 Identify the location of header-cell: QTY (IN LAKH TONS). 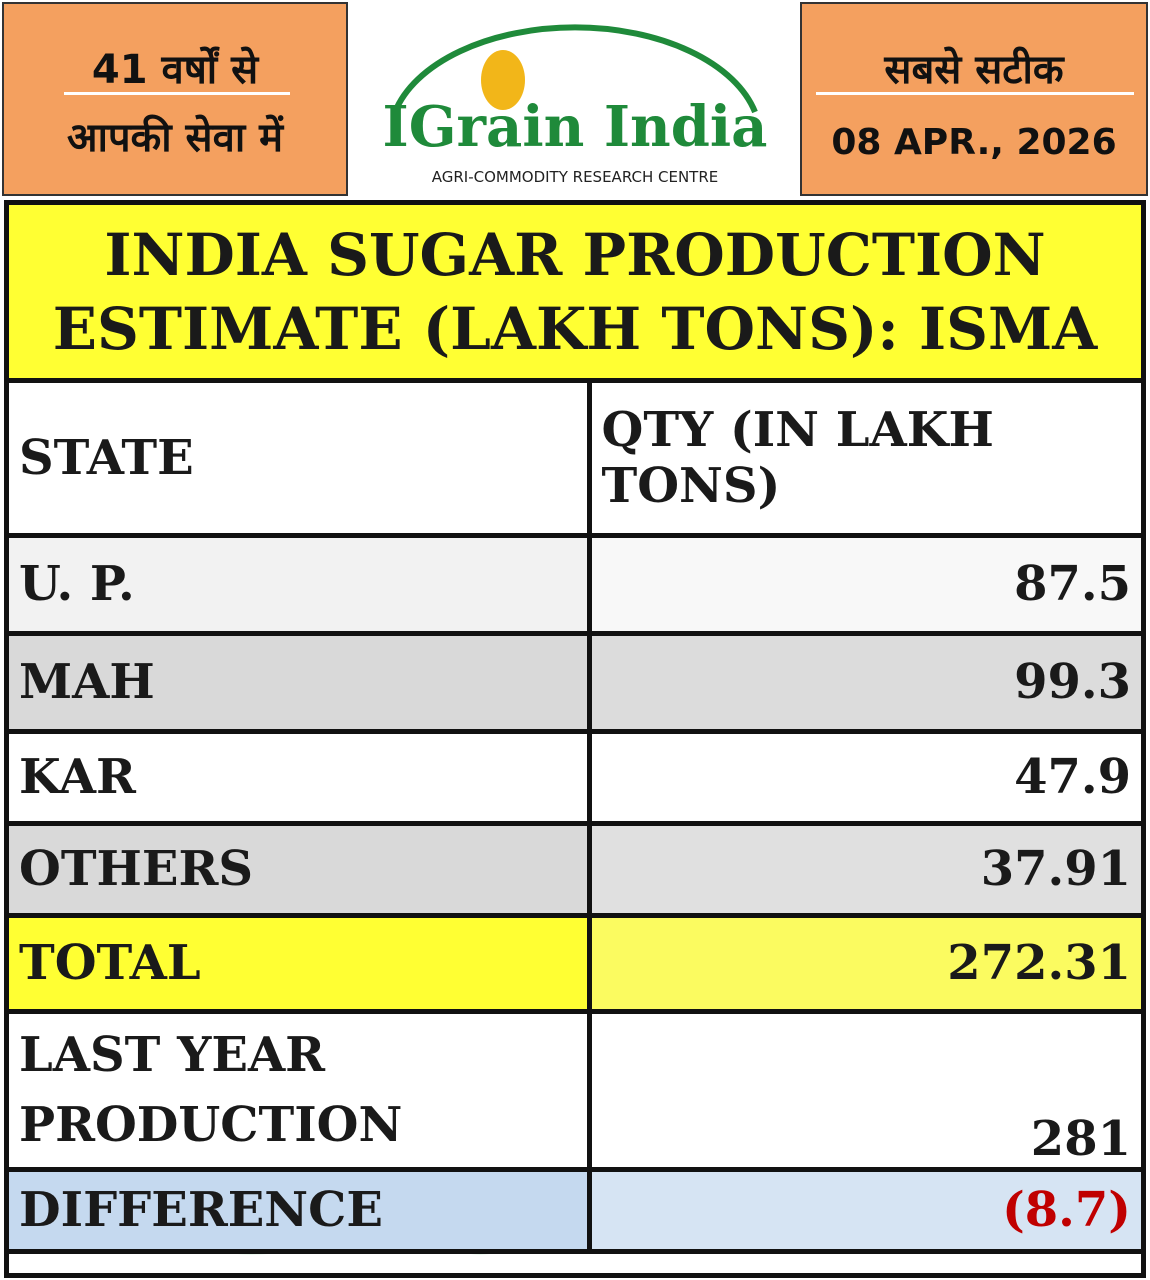
(863, 460).